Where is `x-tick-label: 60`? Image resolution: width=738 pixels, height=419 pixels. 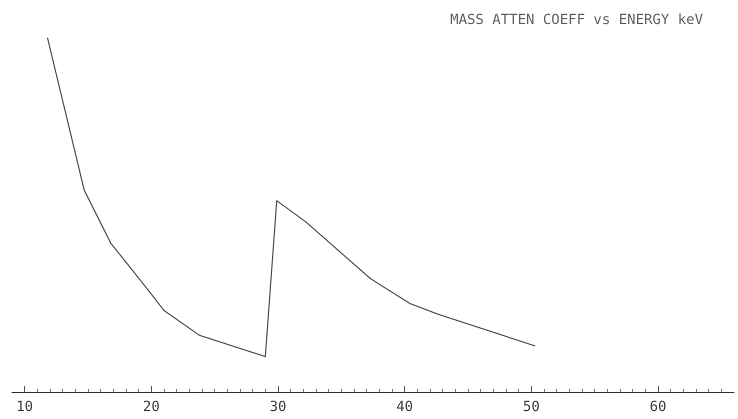 x-tick-label: 60 is located at coordinates (658, 407).